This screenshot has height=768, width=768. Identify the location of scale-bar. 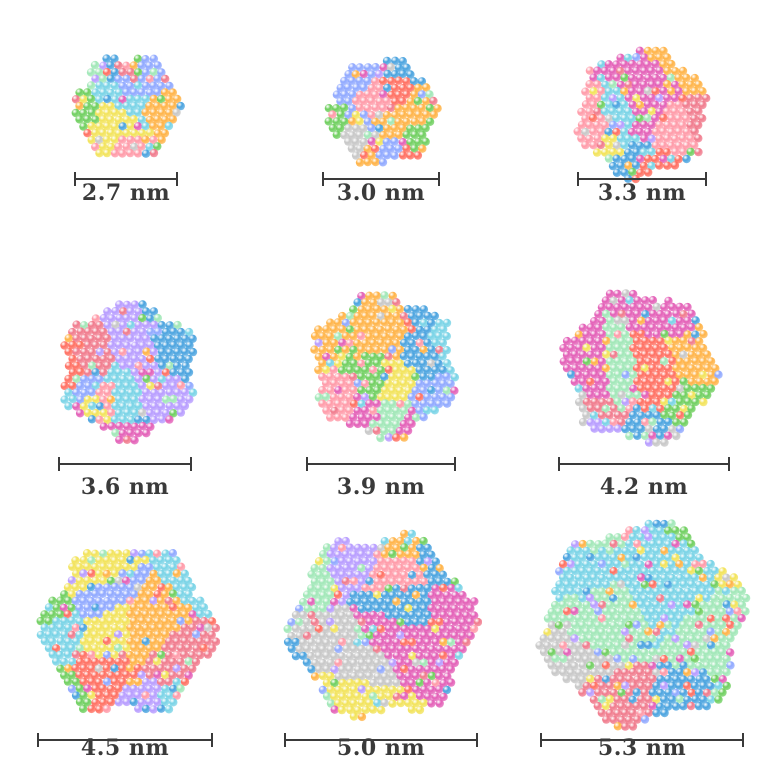
(381, 740).